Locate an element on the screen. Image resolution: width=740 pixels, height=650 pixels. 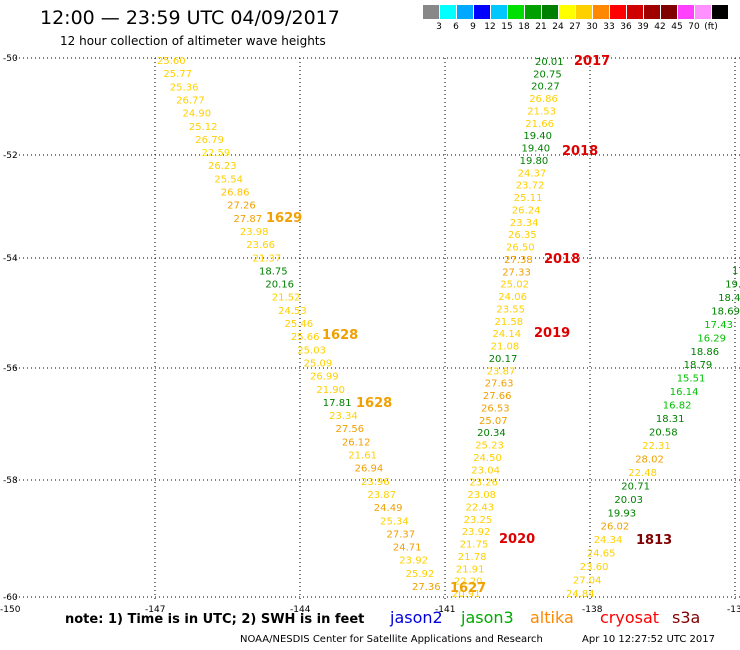
wave-height-value: 26.79 is located at coordinates (209, 140).